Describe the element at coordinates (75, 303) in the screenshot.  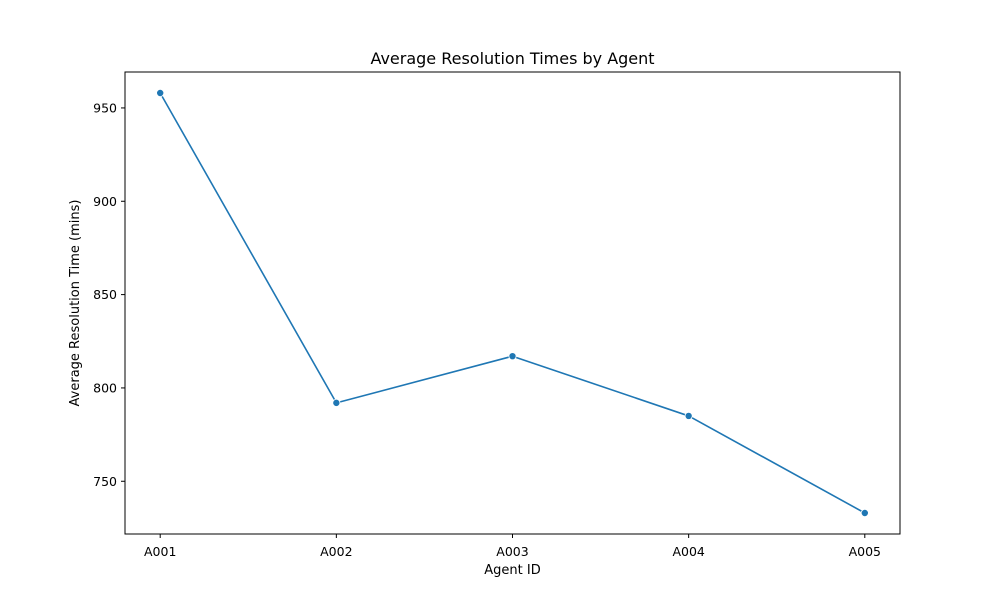
I see `y-axis-label: Average Resolution Time (mins)` at that location.